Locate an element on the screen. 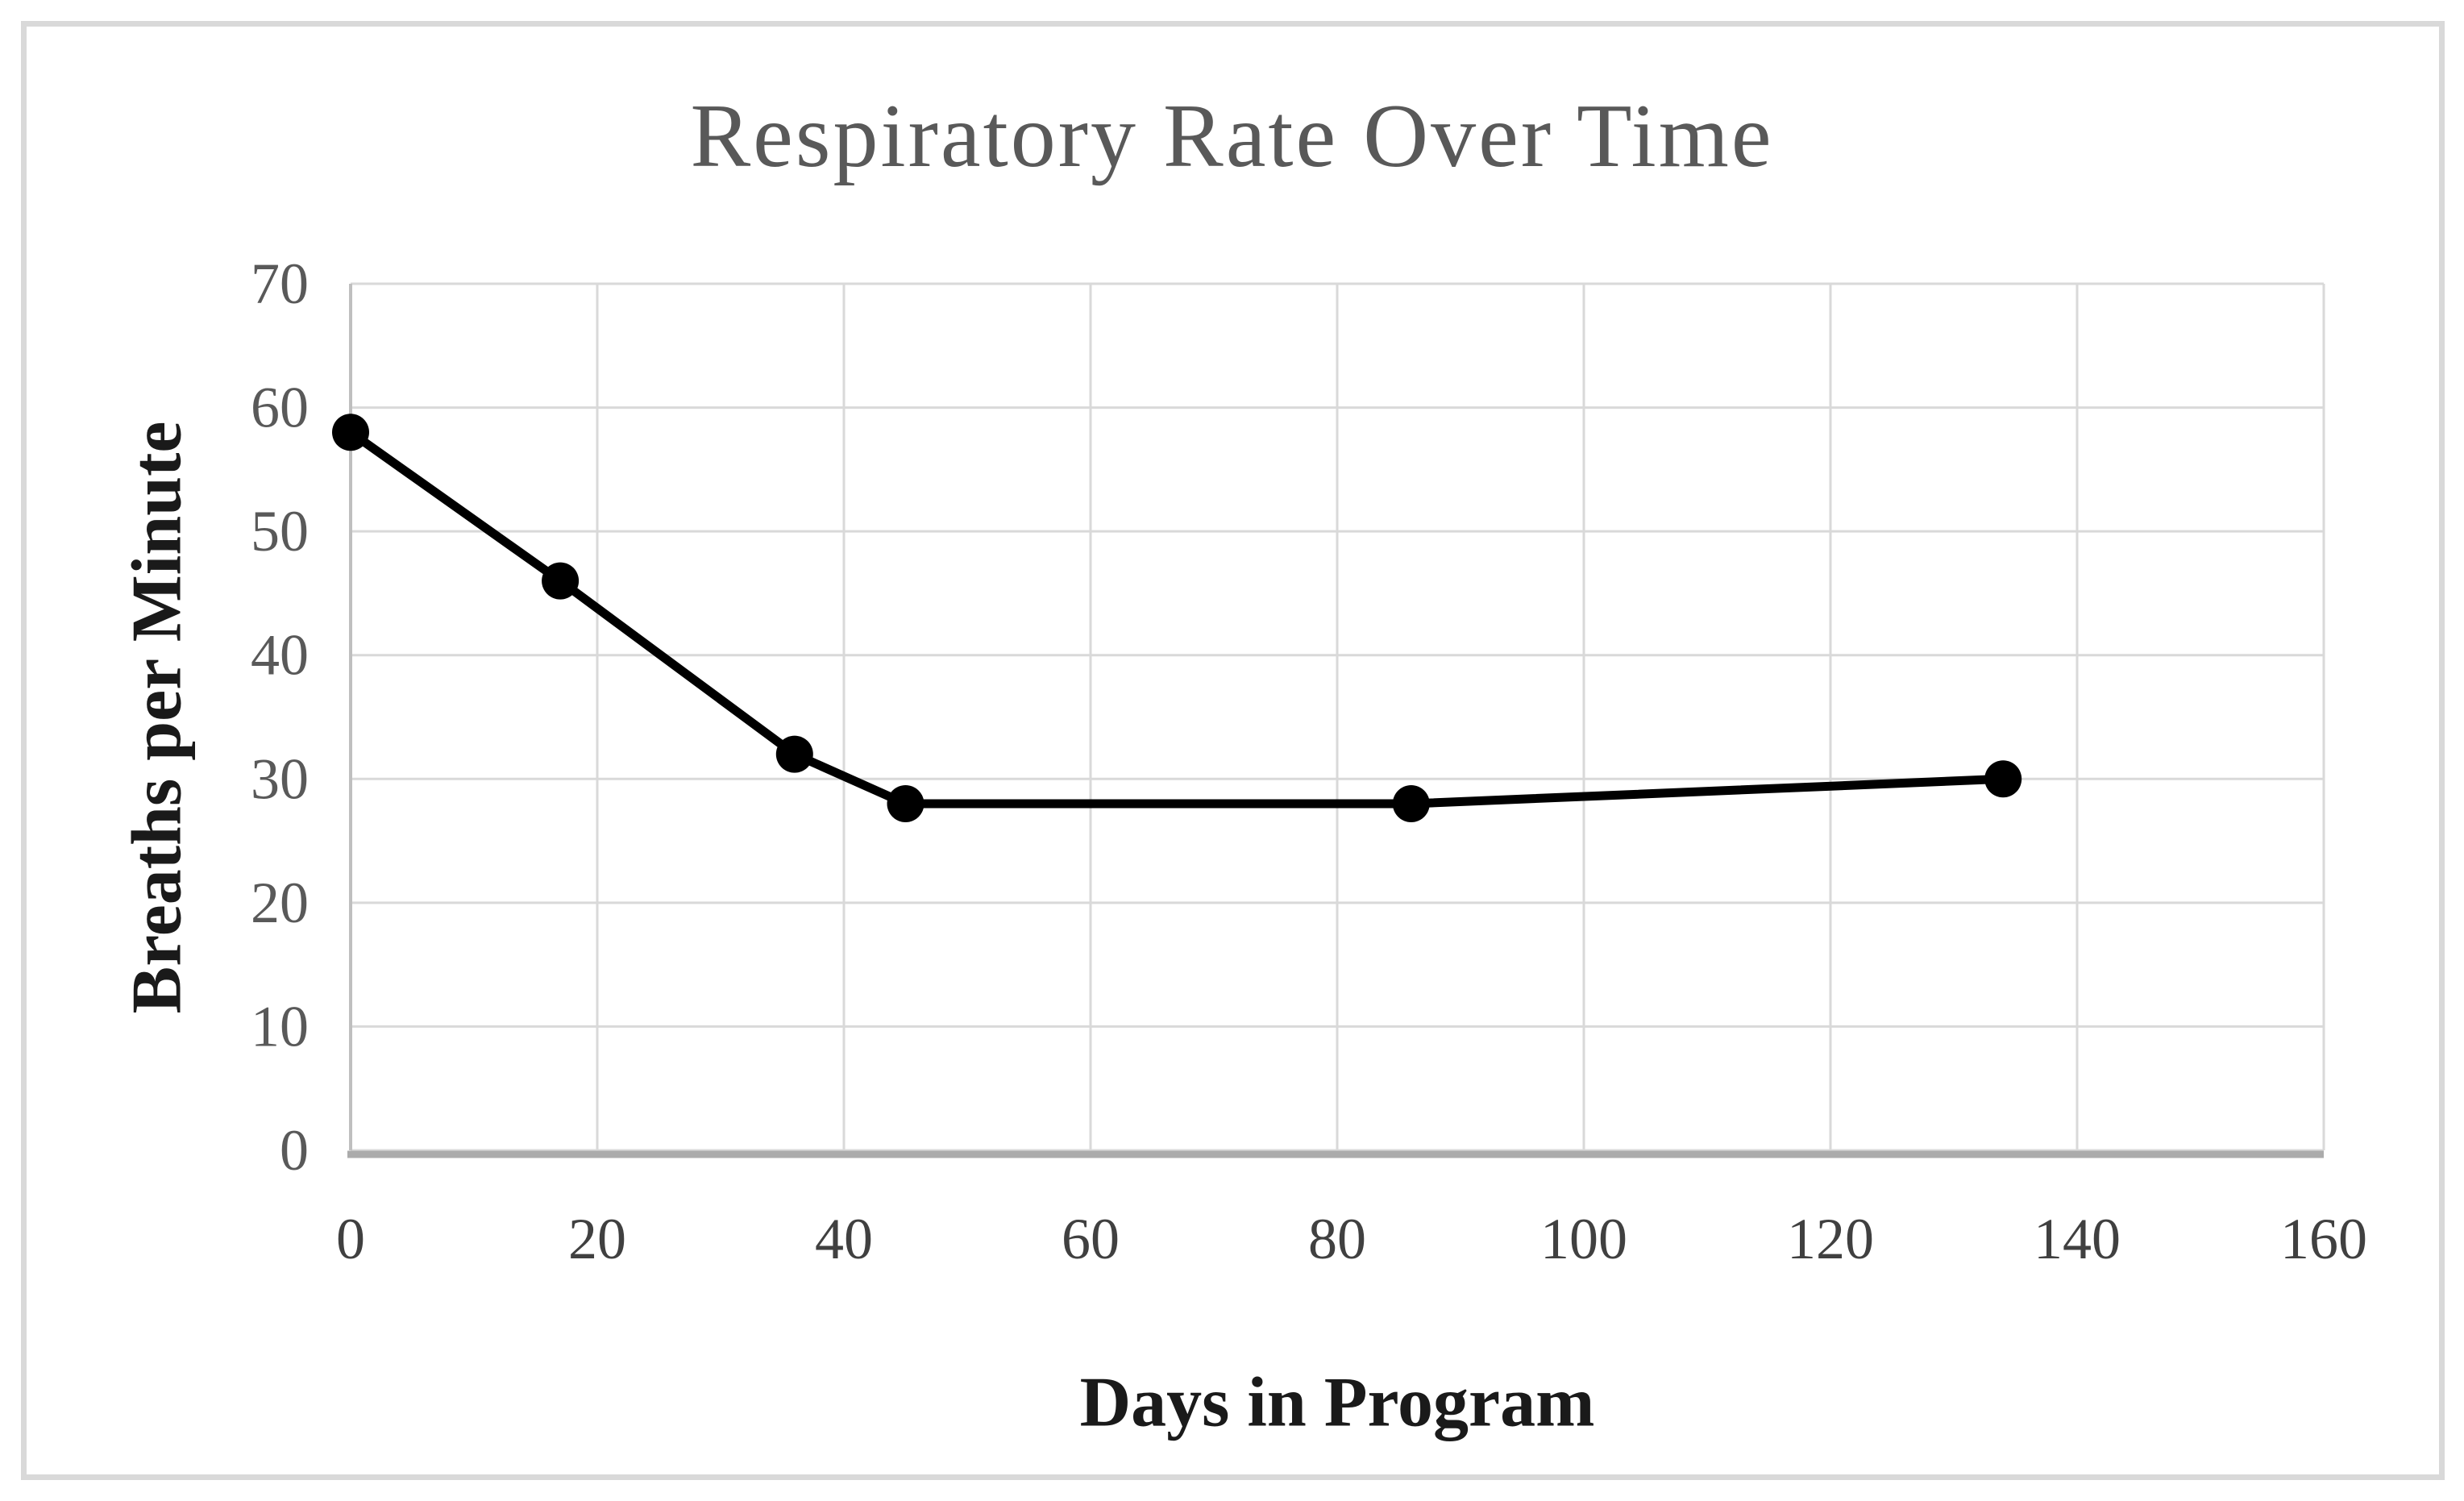 The width and height of the screenshot is (2464, 1501). y-tick-label-30: 30 is located at coordinates (280, 778).